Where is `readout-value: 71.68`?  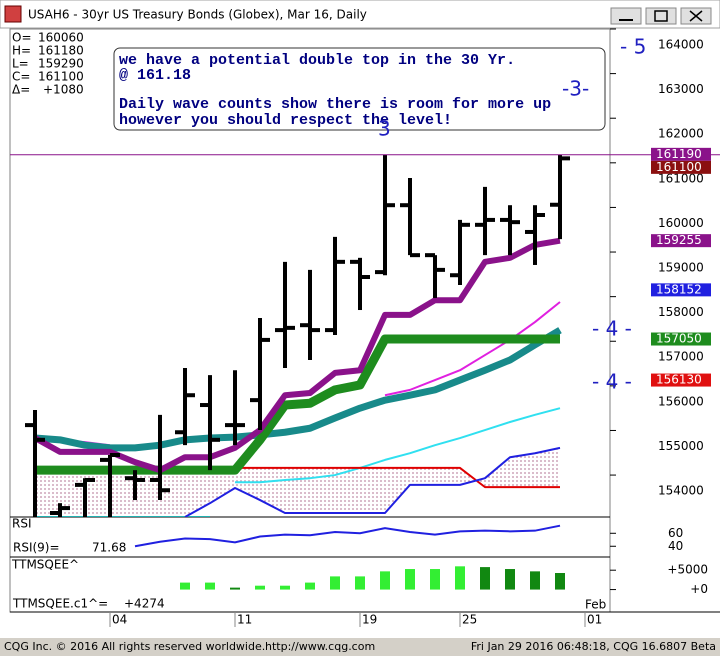
readout-value: 71.68 is located at coordinates (109, 548).